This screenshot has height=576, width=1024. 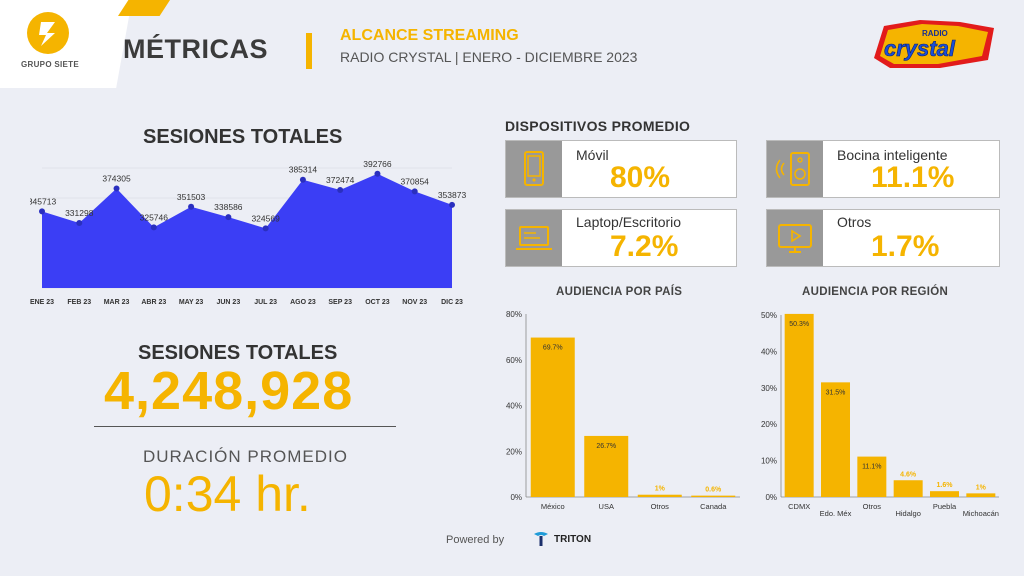 I want to click on y-tick-label: 50%, so click(x=769, y=315).